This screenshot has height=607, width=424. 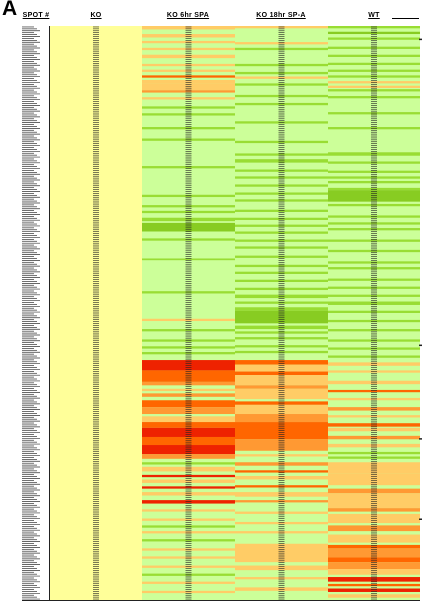 What do you see at coordinates (10, 10) in the screenshot?
I see `panel-letter: A` at bounding box center [10, 10].